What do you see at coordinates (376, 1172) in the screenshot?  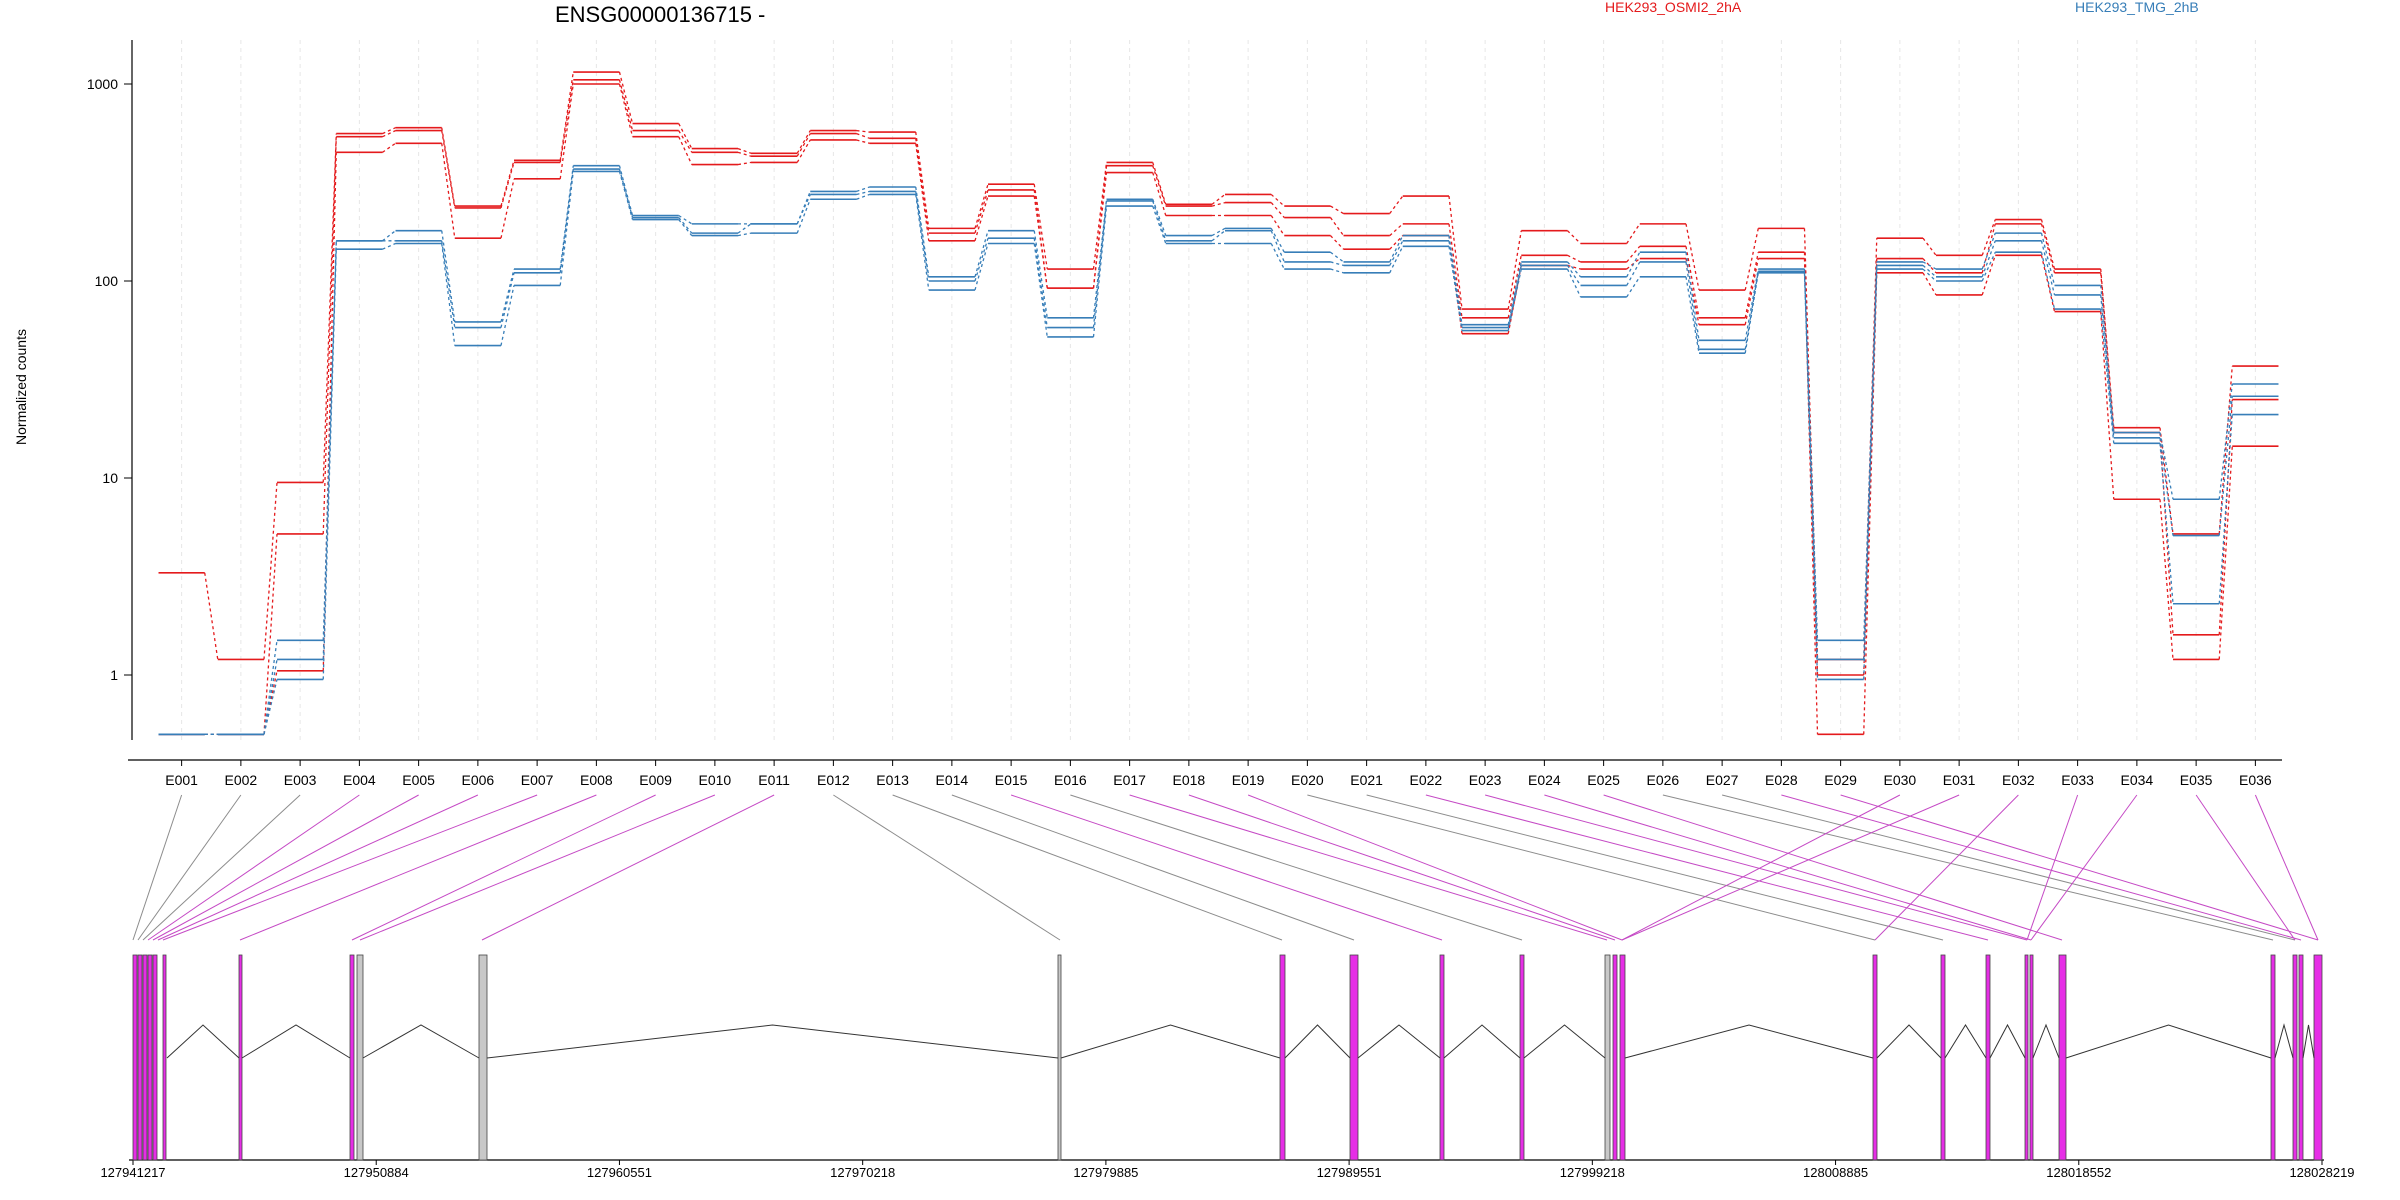 I see `genome-coordinate-label: 127950884` at bounding box center [376, 1172].